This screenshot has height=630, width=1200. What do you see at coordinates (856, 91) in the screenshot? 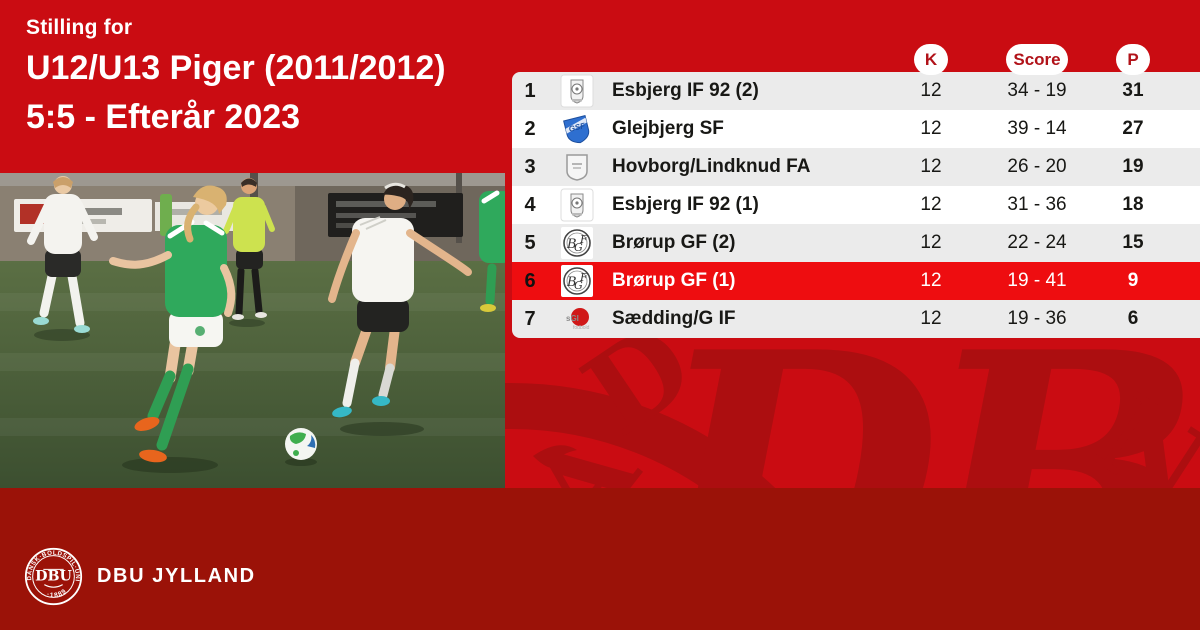
I see `table-row: 1 Esbjerg IF 92 (2) 12 34 - 19 31` at bounding box center [856, 91].